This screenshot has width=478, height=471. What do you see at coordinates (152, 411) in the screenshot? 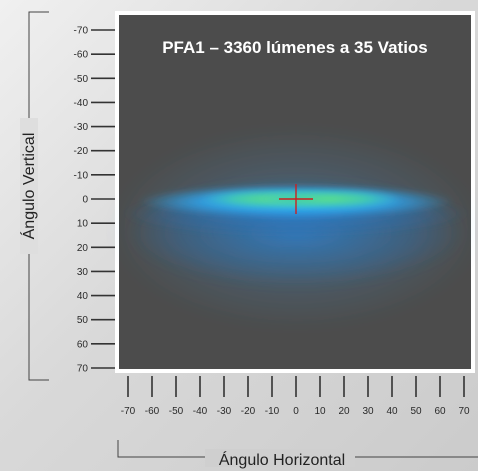
I see `x-tick-label: -60` at bounding box center [152, 411].